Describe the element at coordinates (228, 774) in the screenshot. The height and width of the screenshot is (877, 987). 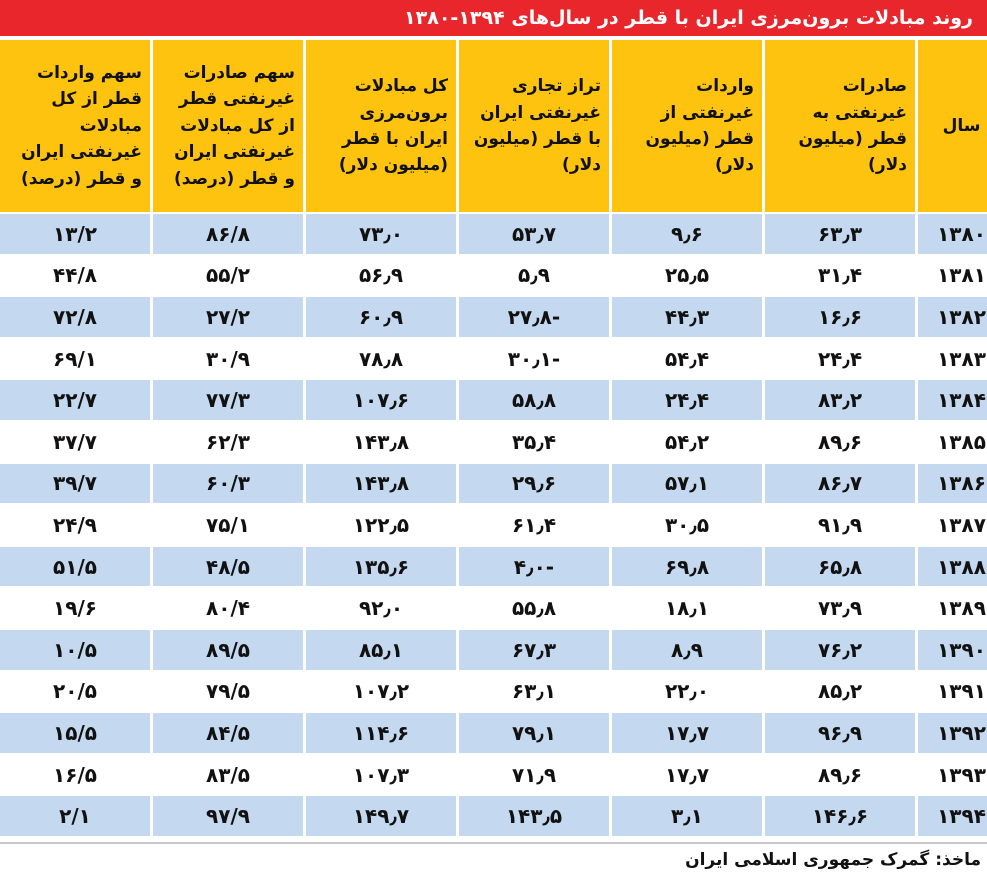
I see `value-cell: ۸۳/۵` at that location.